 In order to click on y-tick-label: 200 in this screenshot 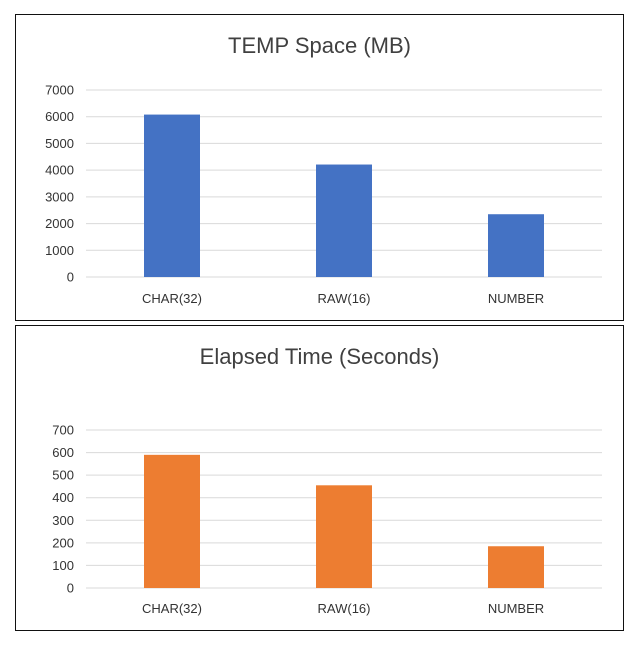, I will do `click(63, 542)`.